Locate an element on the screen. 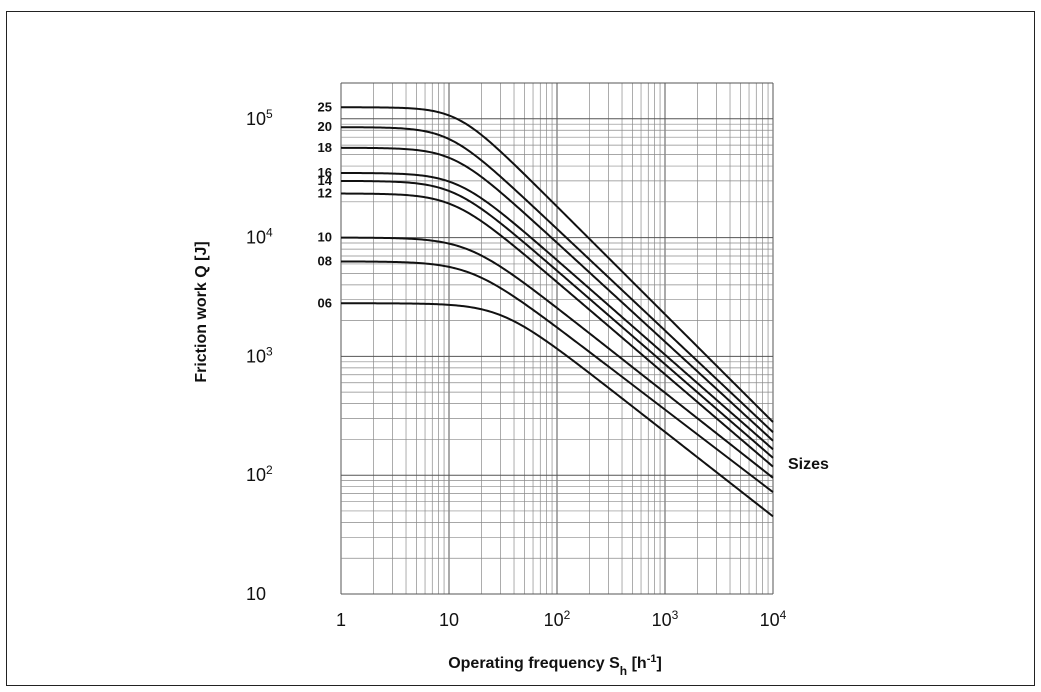 Image resolution: width=1041 pixels, height=692 pixels. y-tick-labels: 10 10² 10³ 10⁴ 10⁵ is located at coordinates (259, 355).